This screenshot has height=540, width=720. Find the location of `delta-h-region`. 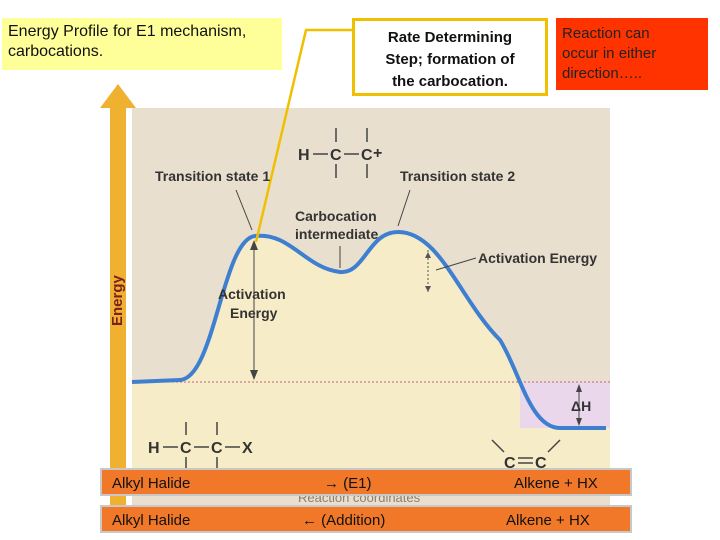

delta-h-region is located at coordinates (565, 405).